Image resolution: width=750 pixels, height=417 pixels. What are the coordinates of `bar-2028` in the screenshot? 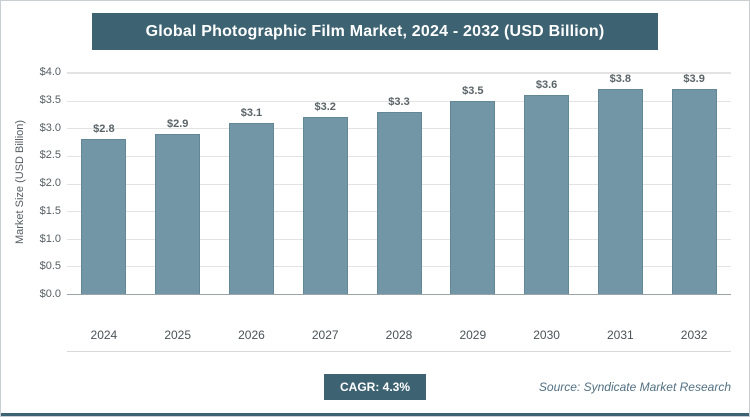 It's located at (399, 202).